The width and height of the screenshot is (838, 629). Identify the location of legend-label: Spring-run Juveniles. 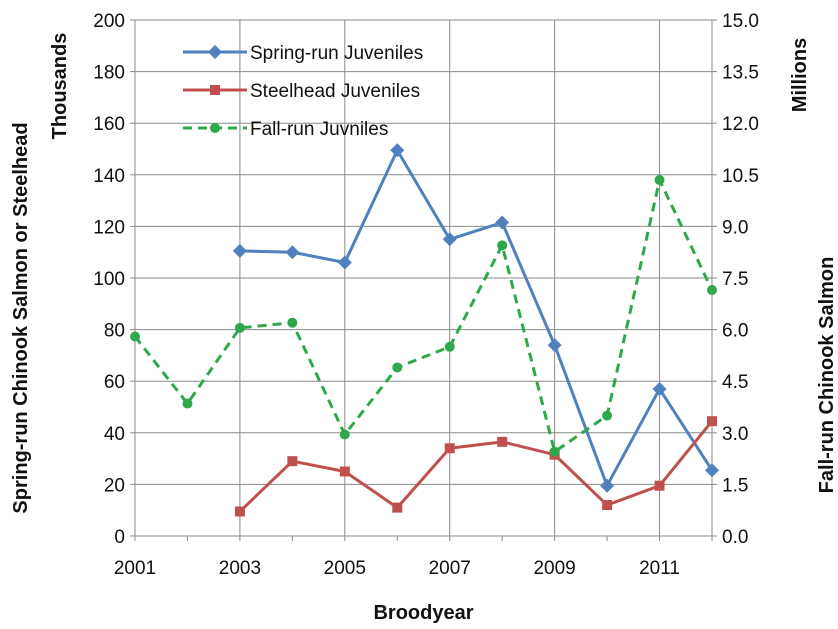
(336, 53).